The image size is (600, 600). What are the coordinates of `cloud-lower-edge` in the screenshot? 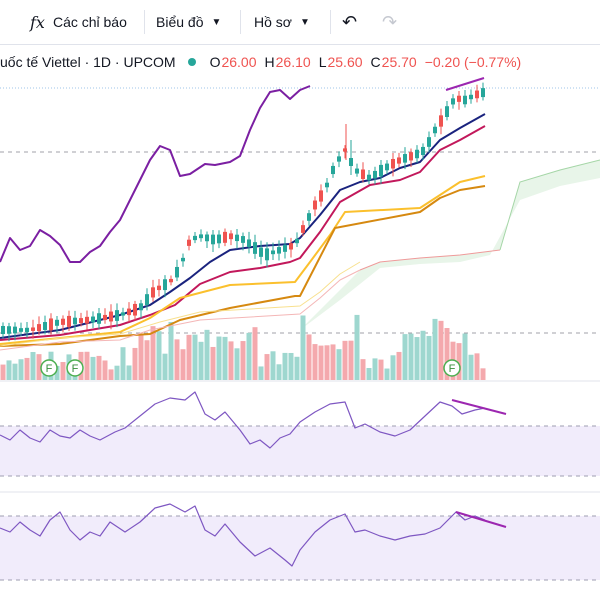 It's located at (430, 260).